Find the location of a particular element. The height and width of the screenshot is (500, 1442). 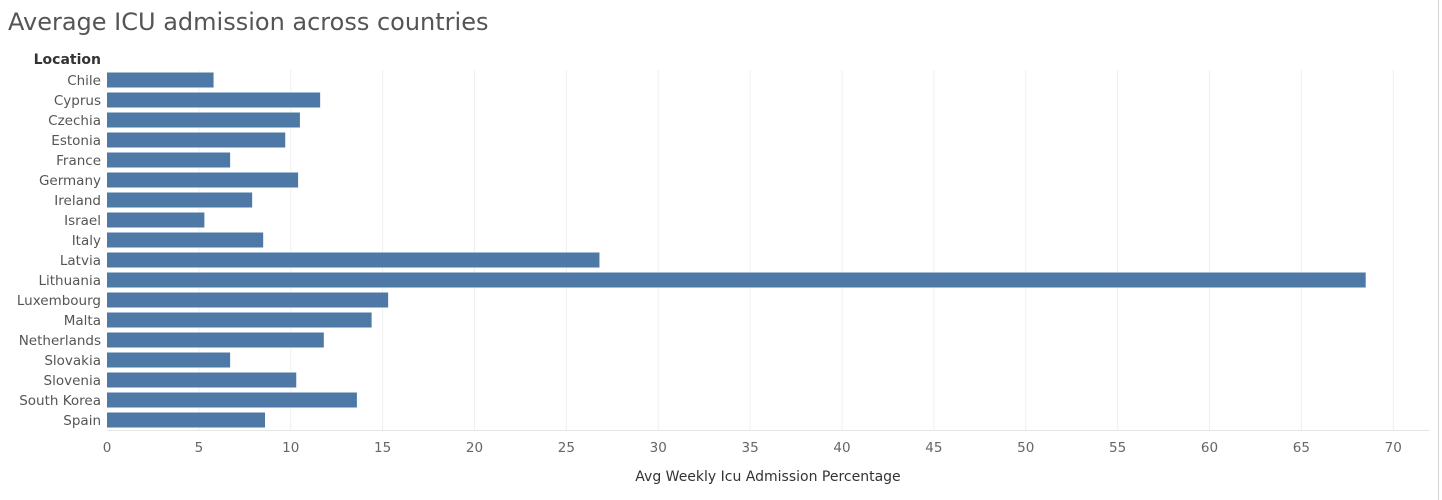

bar-malta is located at coordinates (239, 320).